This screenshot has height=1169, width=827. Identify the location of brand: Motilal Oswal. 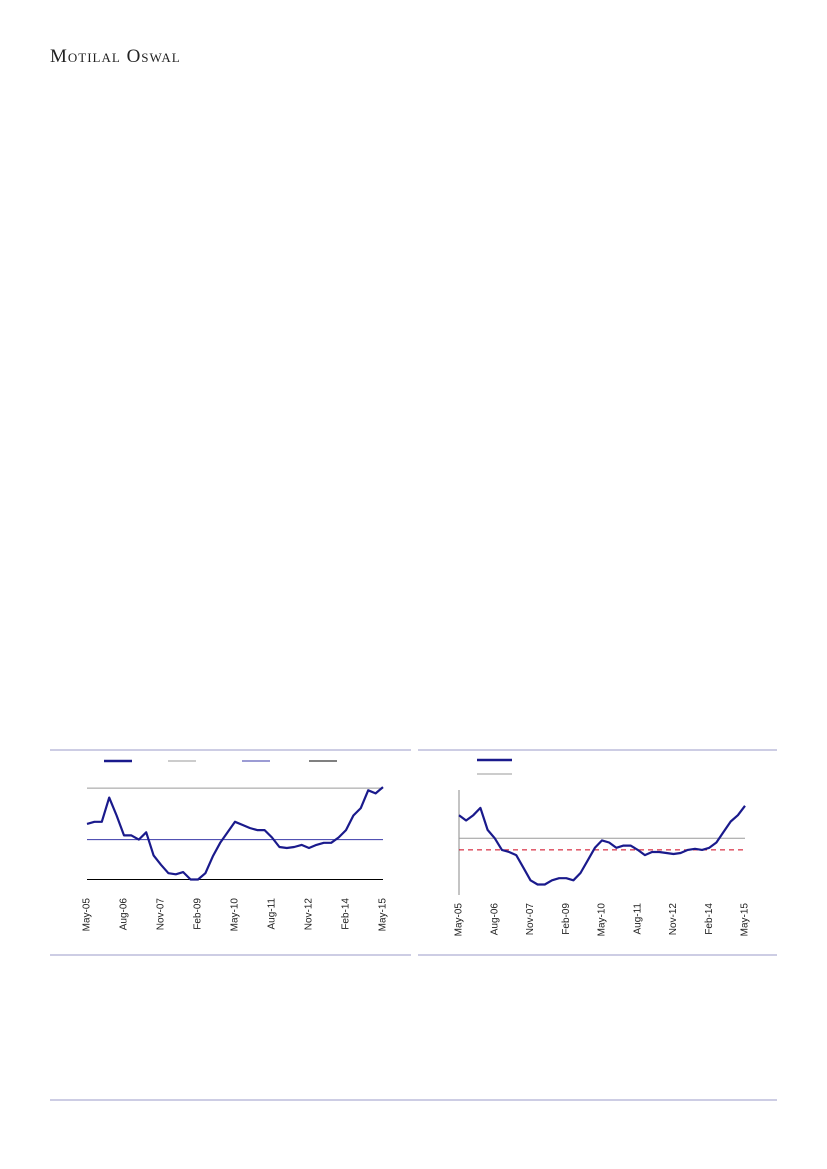
(115, 56).